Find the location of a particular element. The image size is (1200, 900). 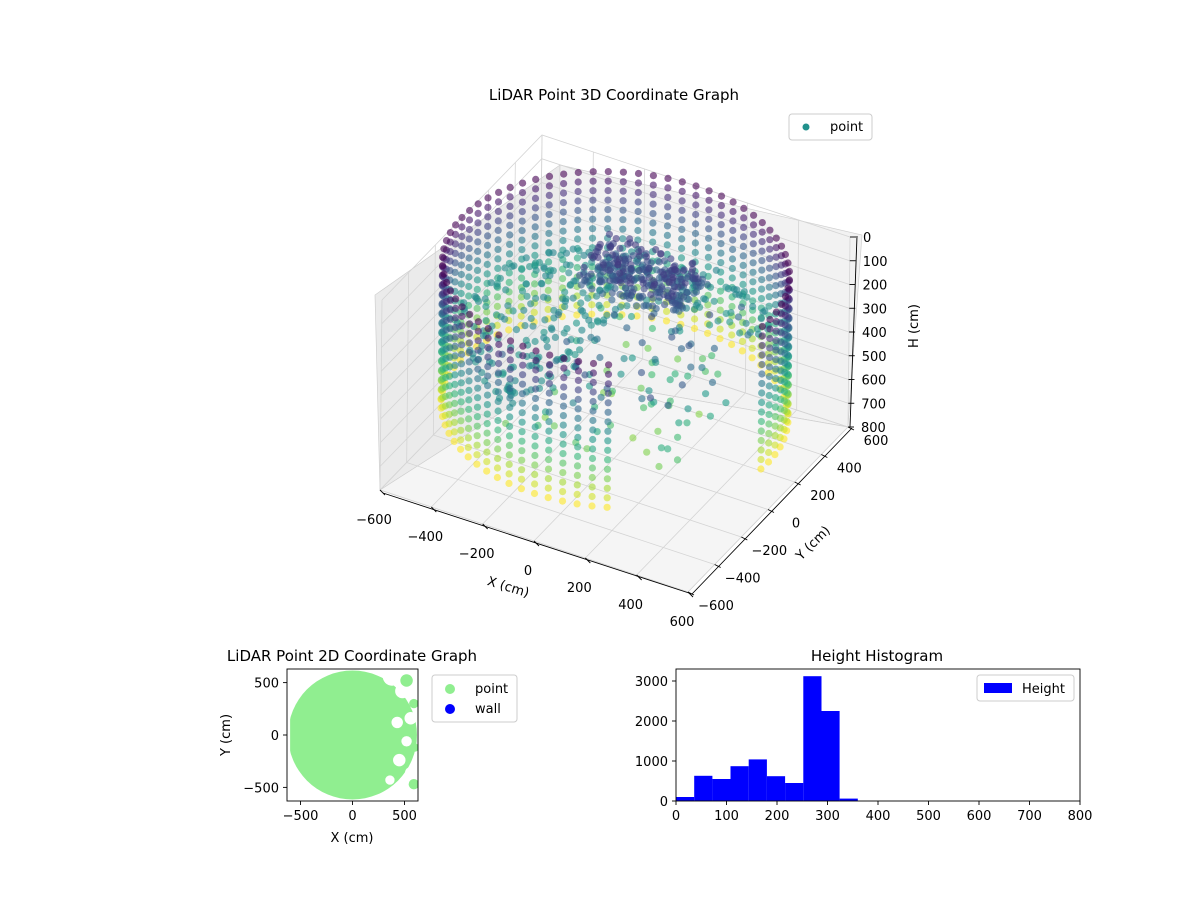

x-axis-label-2d: X (cm) is located at coordinates (352, 838).